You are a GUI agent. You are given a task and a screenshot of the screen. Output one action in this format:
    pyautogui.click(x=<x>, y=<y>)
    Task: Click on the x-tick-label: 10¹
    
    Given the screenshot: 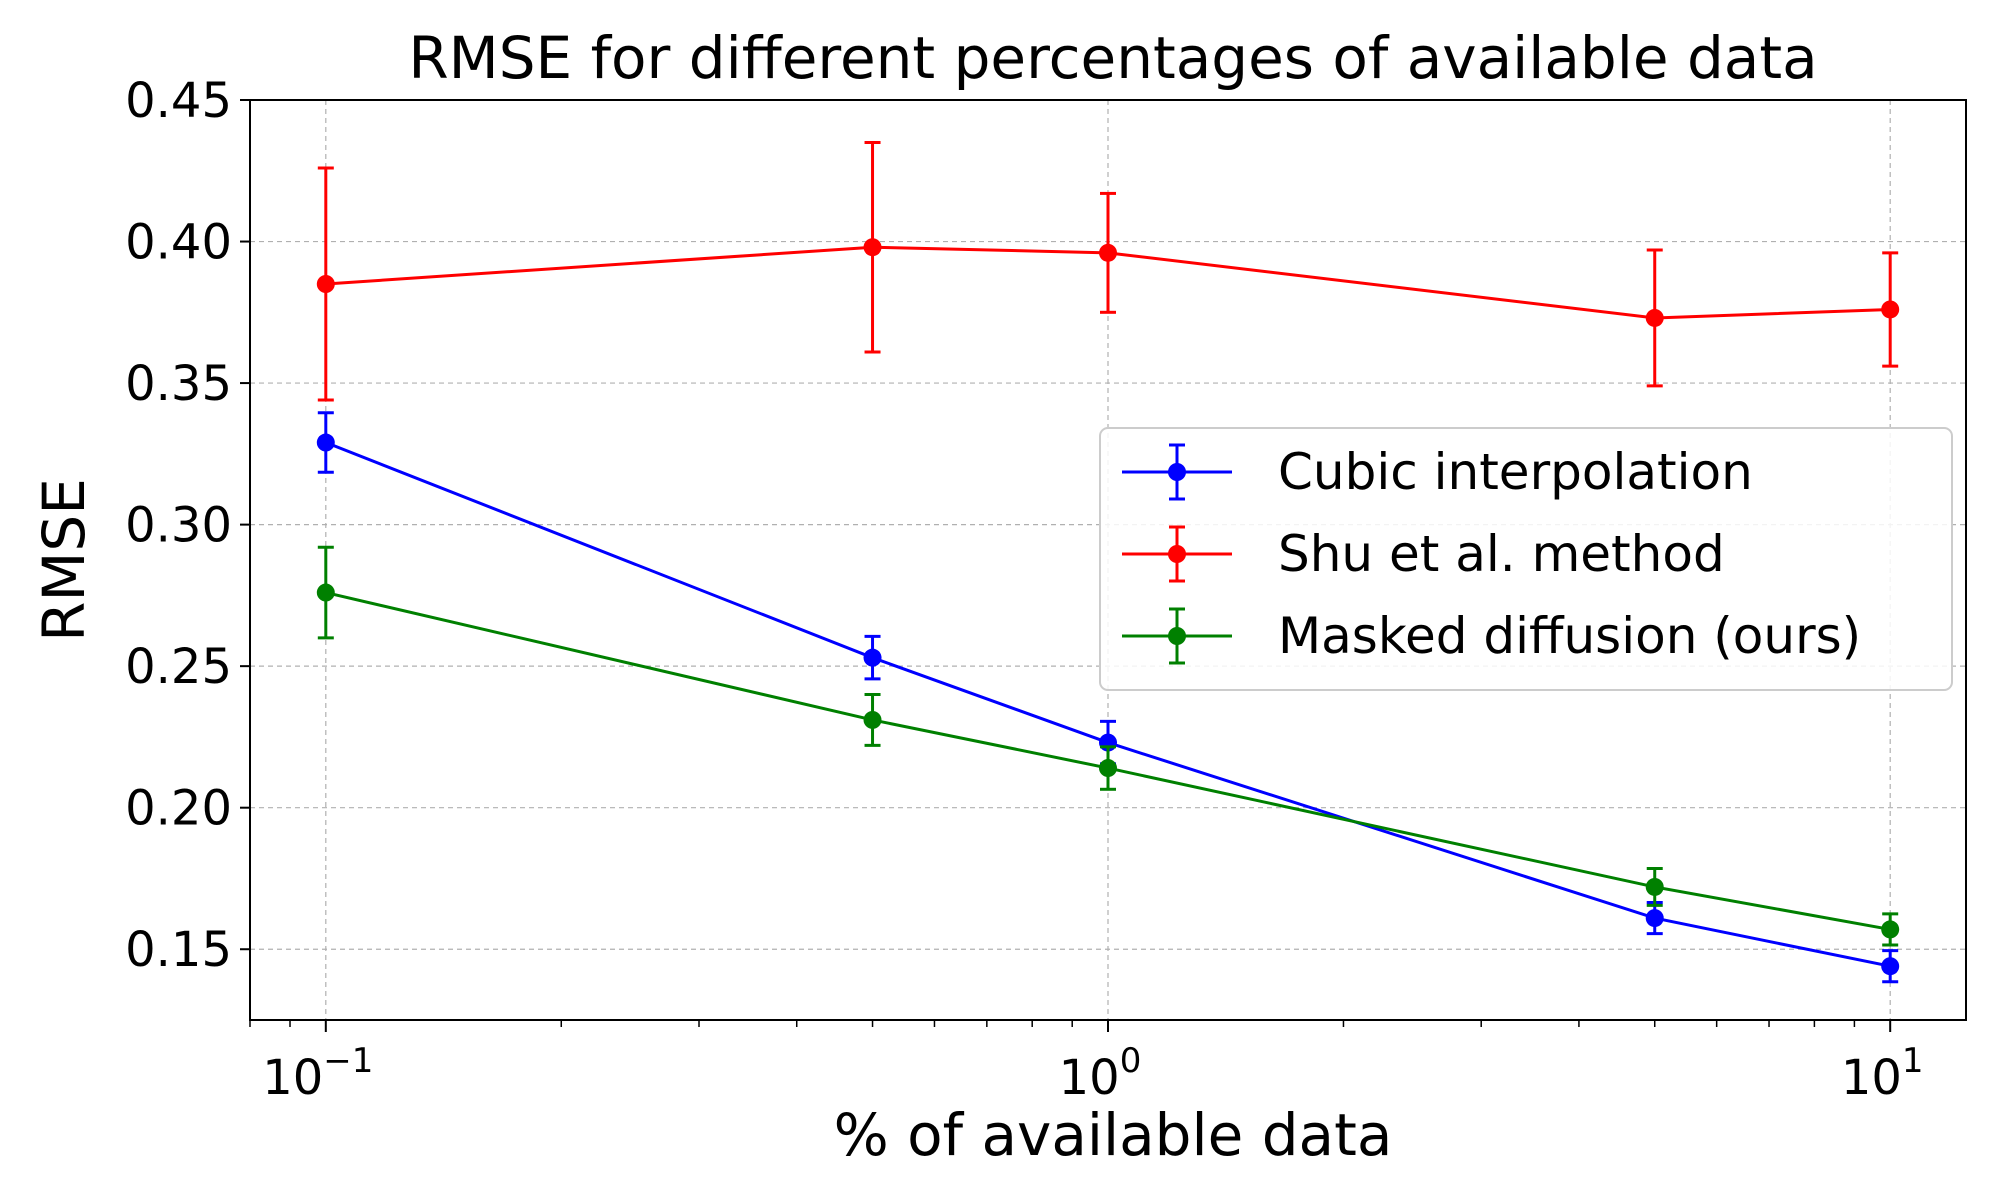 What is the action you would take?
    pyautogui.click(x=1882, y=1073)
    